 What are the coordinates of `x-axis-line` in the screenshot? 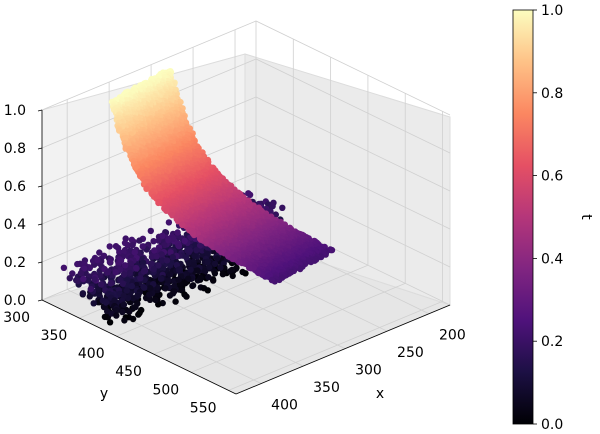 It's located at (343, 349).